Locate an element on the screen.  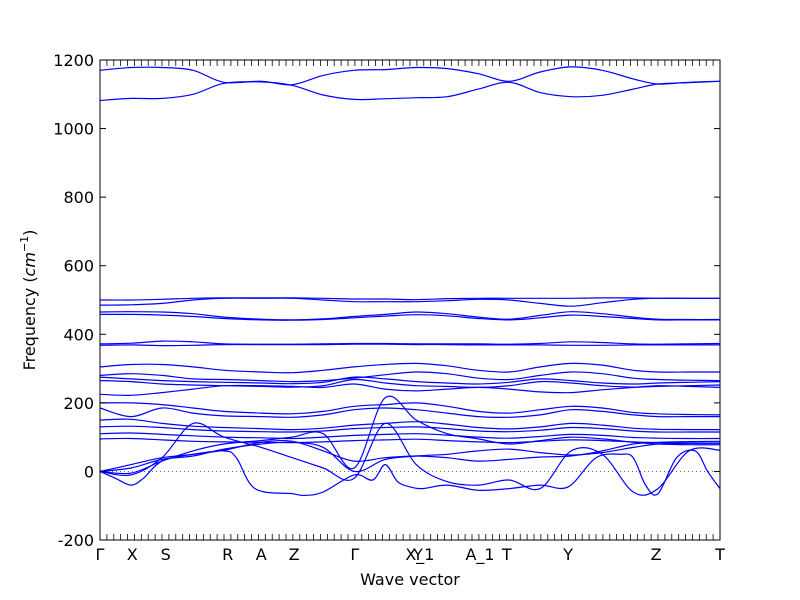
x-tick-label: X is located at coordinates (132, 554).